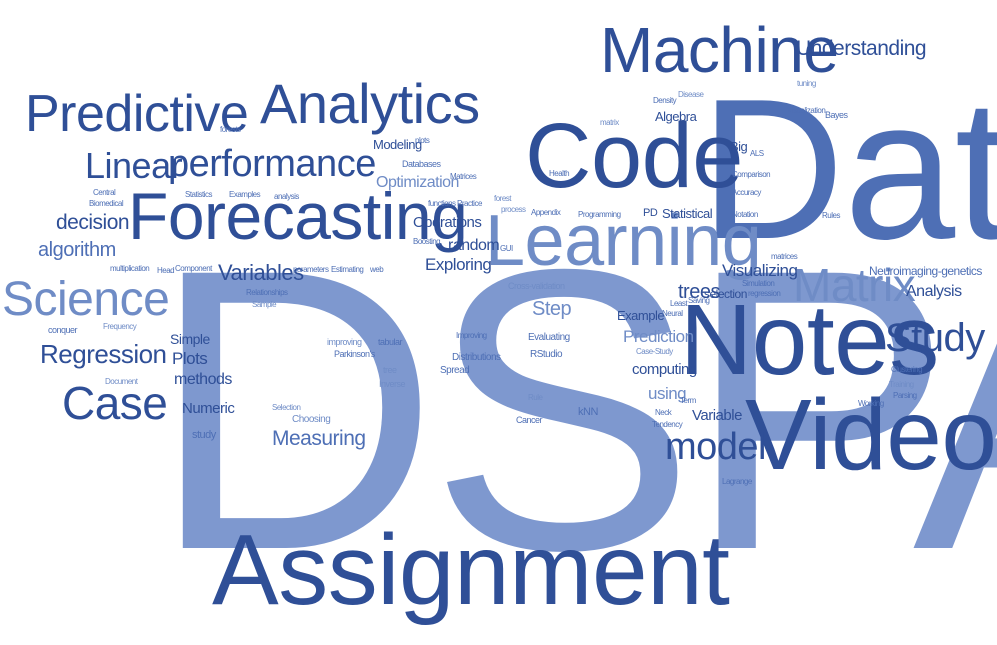 This screenshot has width=997, height=645. Describe the element at coordinates (588, 412) in the screenshot. I see `word-knn: kNN` at that location.